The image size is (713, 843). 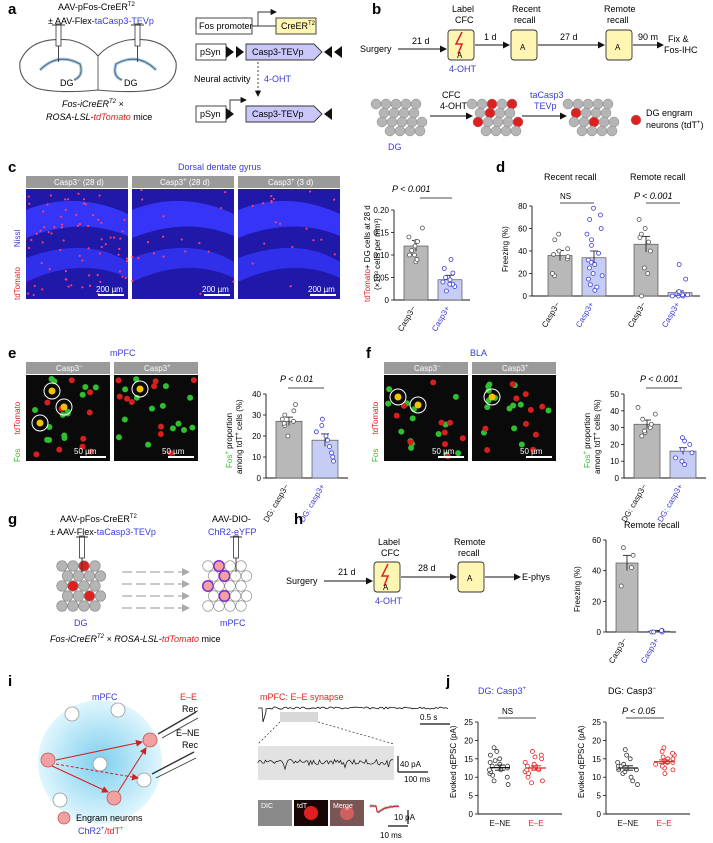 I want to click on g-mpfc: mPFC, so click(x=233, y=623).